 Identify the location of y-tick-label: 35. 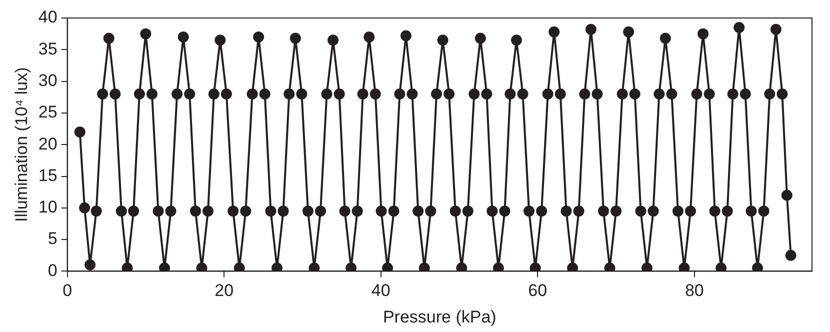
(48, 48).